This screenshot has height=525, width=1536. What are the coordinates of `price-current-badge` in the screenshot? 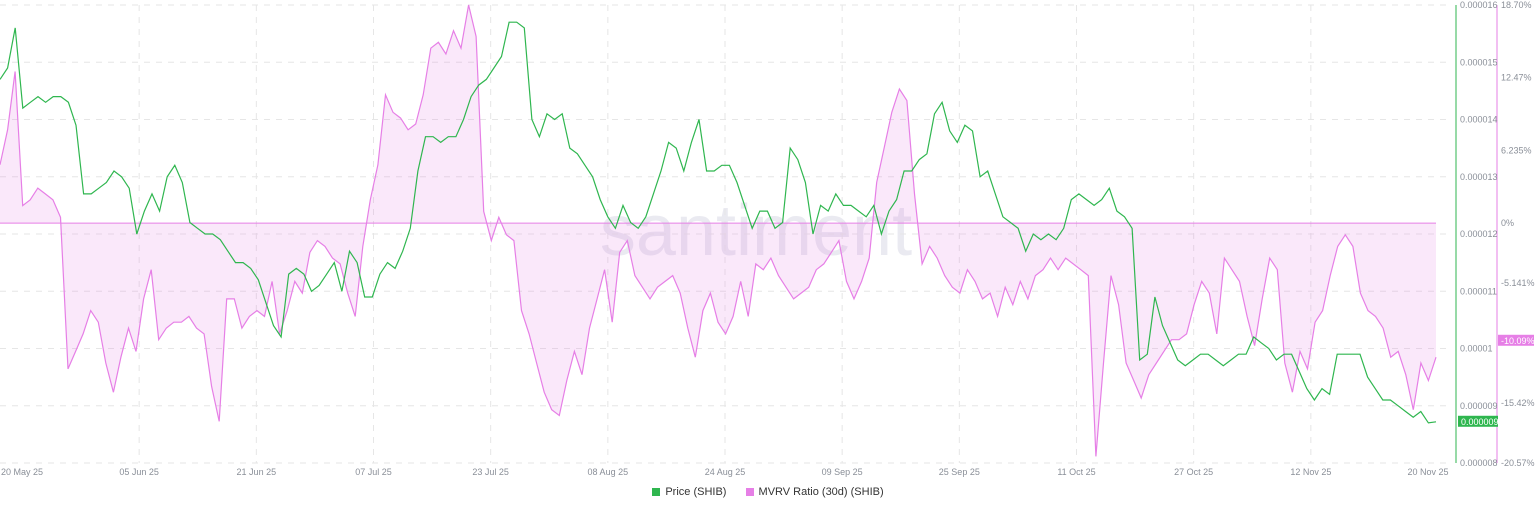 It's located at (1478, 421).